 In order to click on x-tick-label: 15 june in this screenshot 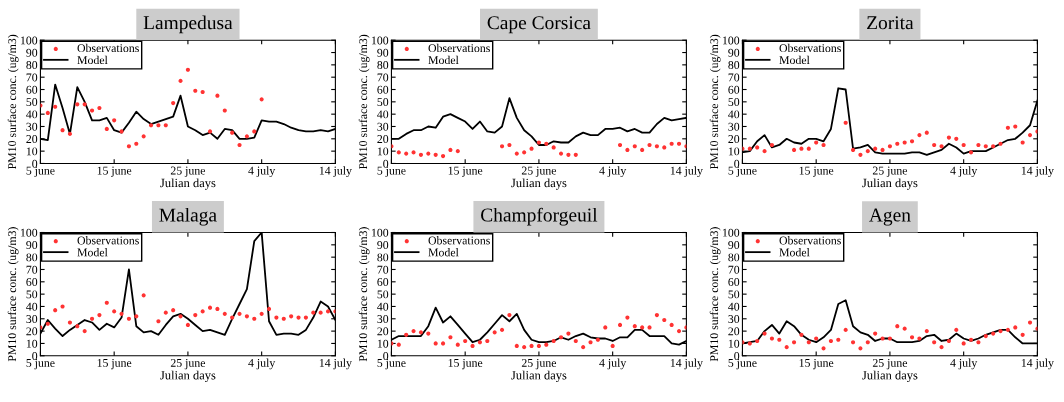, I will do `click(114, 171)`.